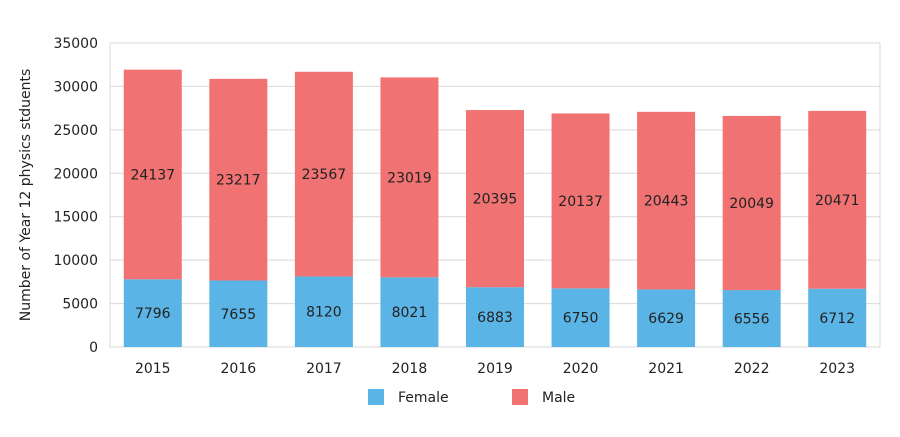  What do you see at coordinates (75, 218) in the screenshot?
I see `y-tick-label: 15000` at bounding box center [75, 218].